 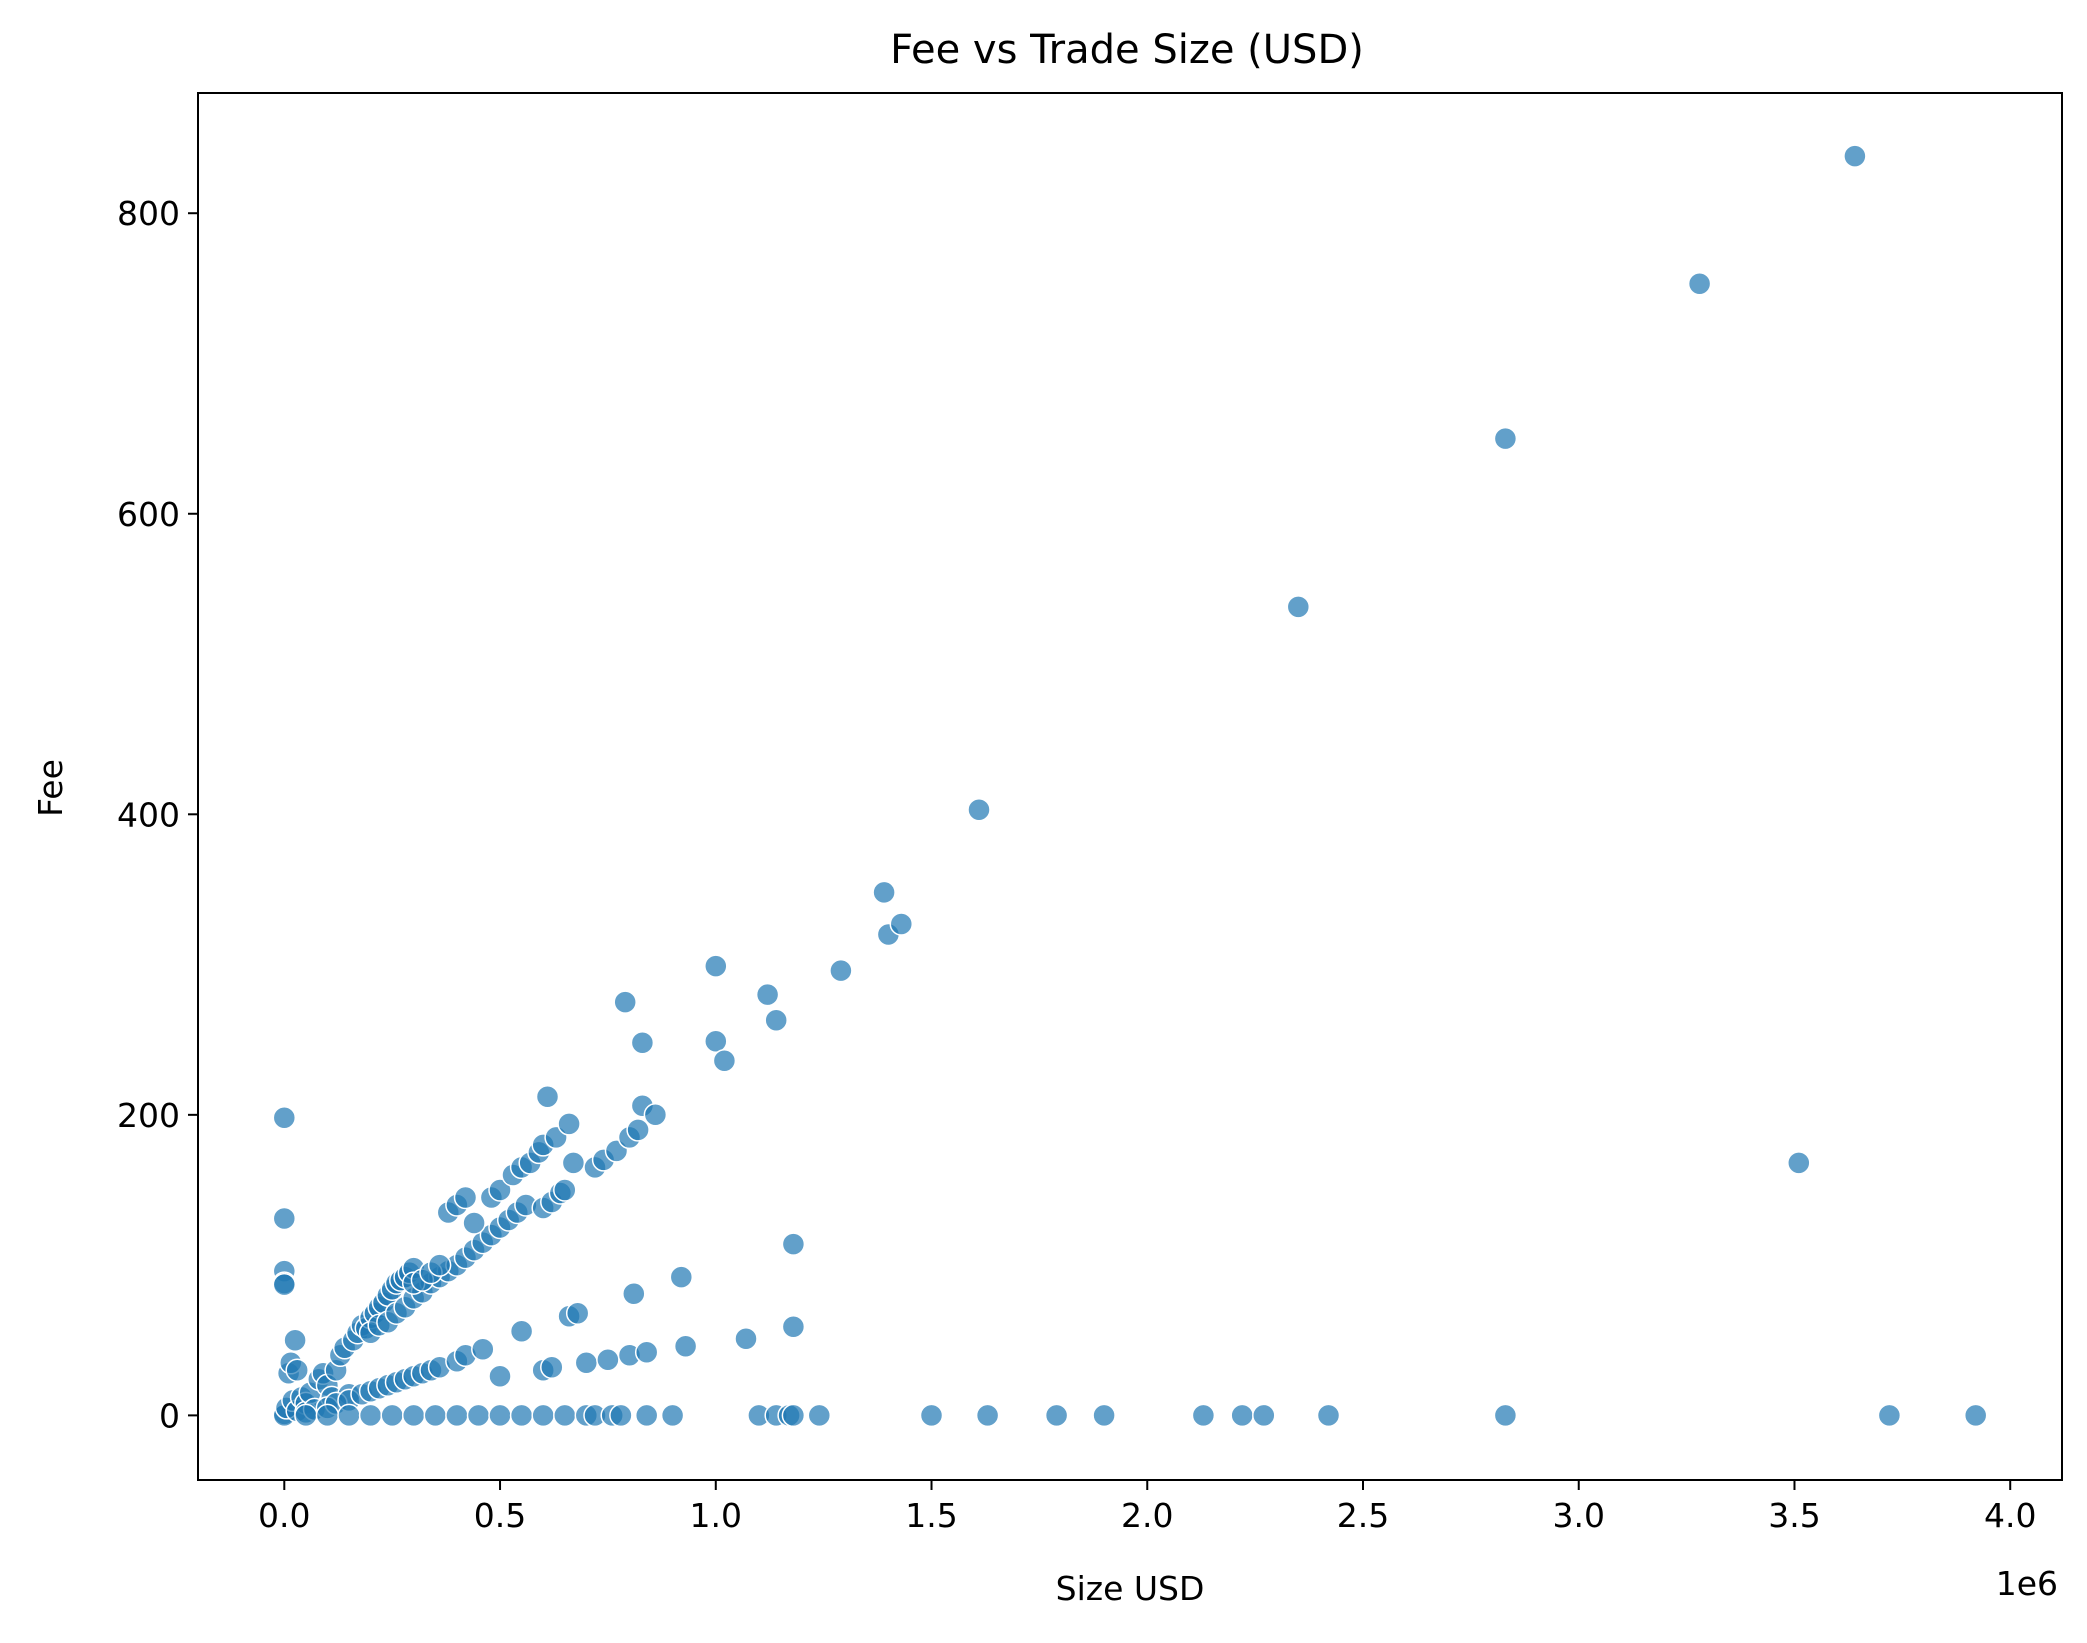 I want to click on y-tick-label: 800, so click(x=148, y=213).